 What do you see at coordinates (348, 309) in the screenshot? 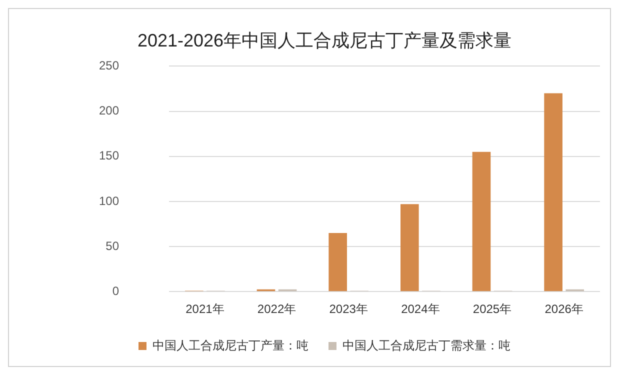
I see `x-tick-label: 2023年` at bounding box center [348, 309].